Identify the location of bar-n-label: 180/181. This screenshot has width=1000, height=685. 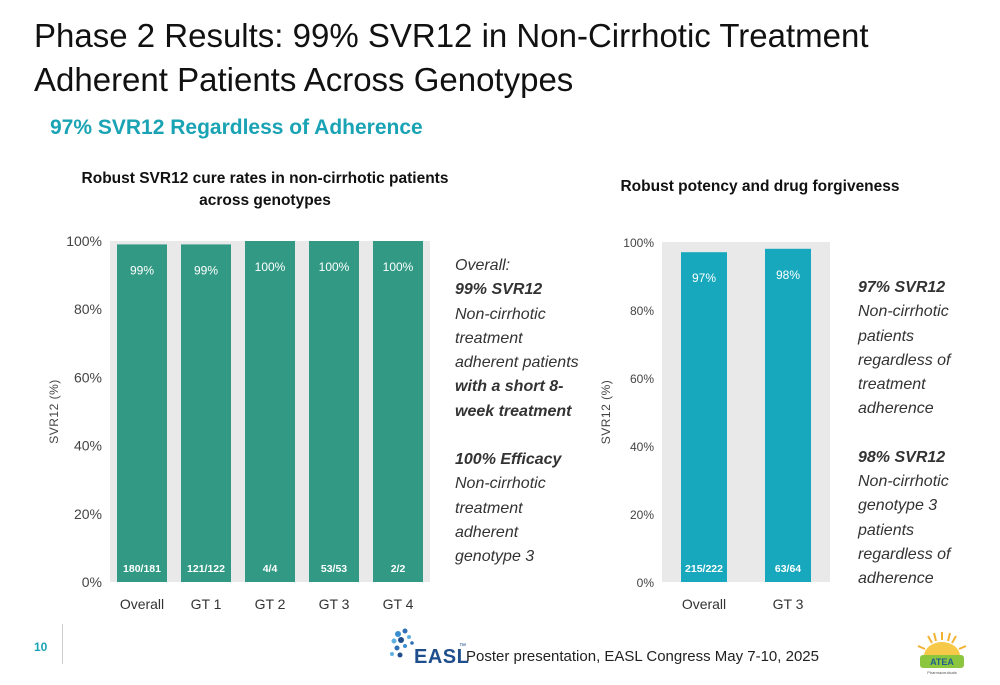
(142, 569).